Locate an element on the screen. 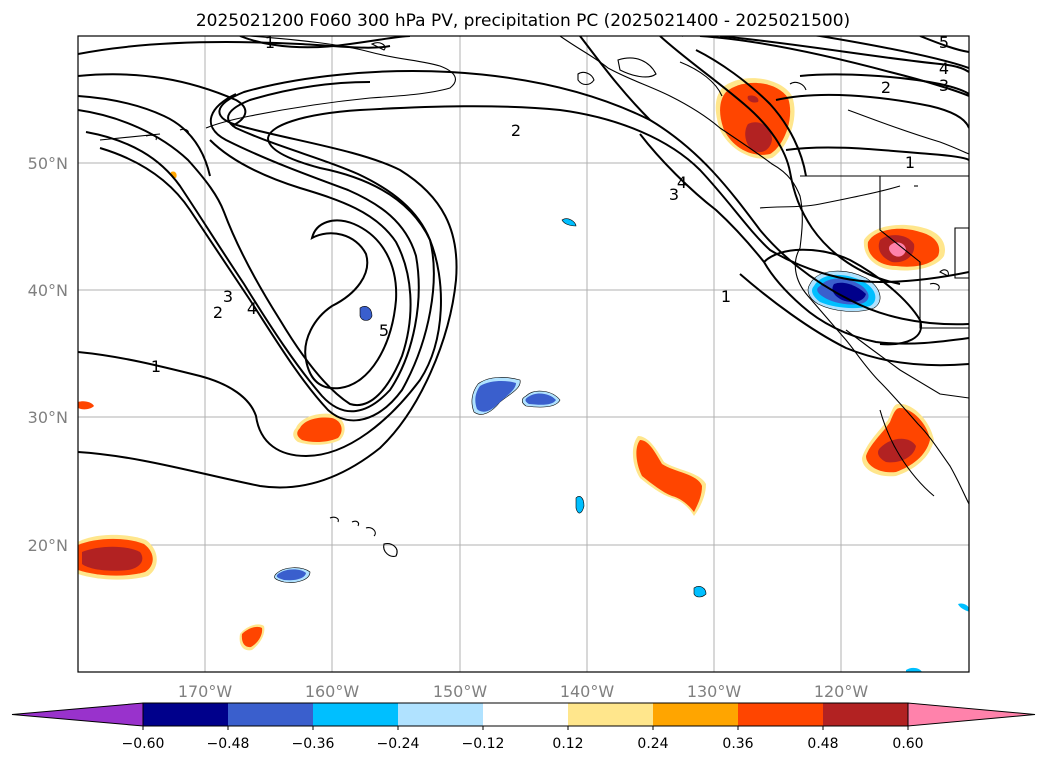  lon-tick-label: 160°W is located at coordinates (332, 691).